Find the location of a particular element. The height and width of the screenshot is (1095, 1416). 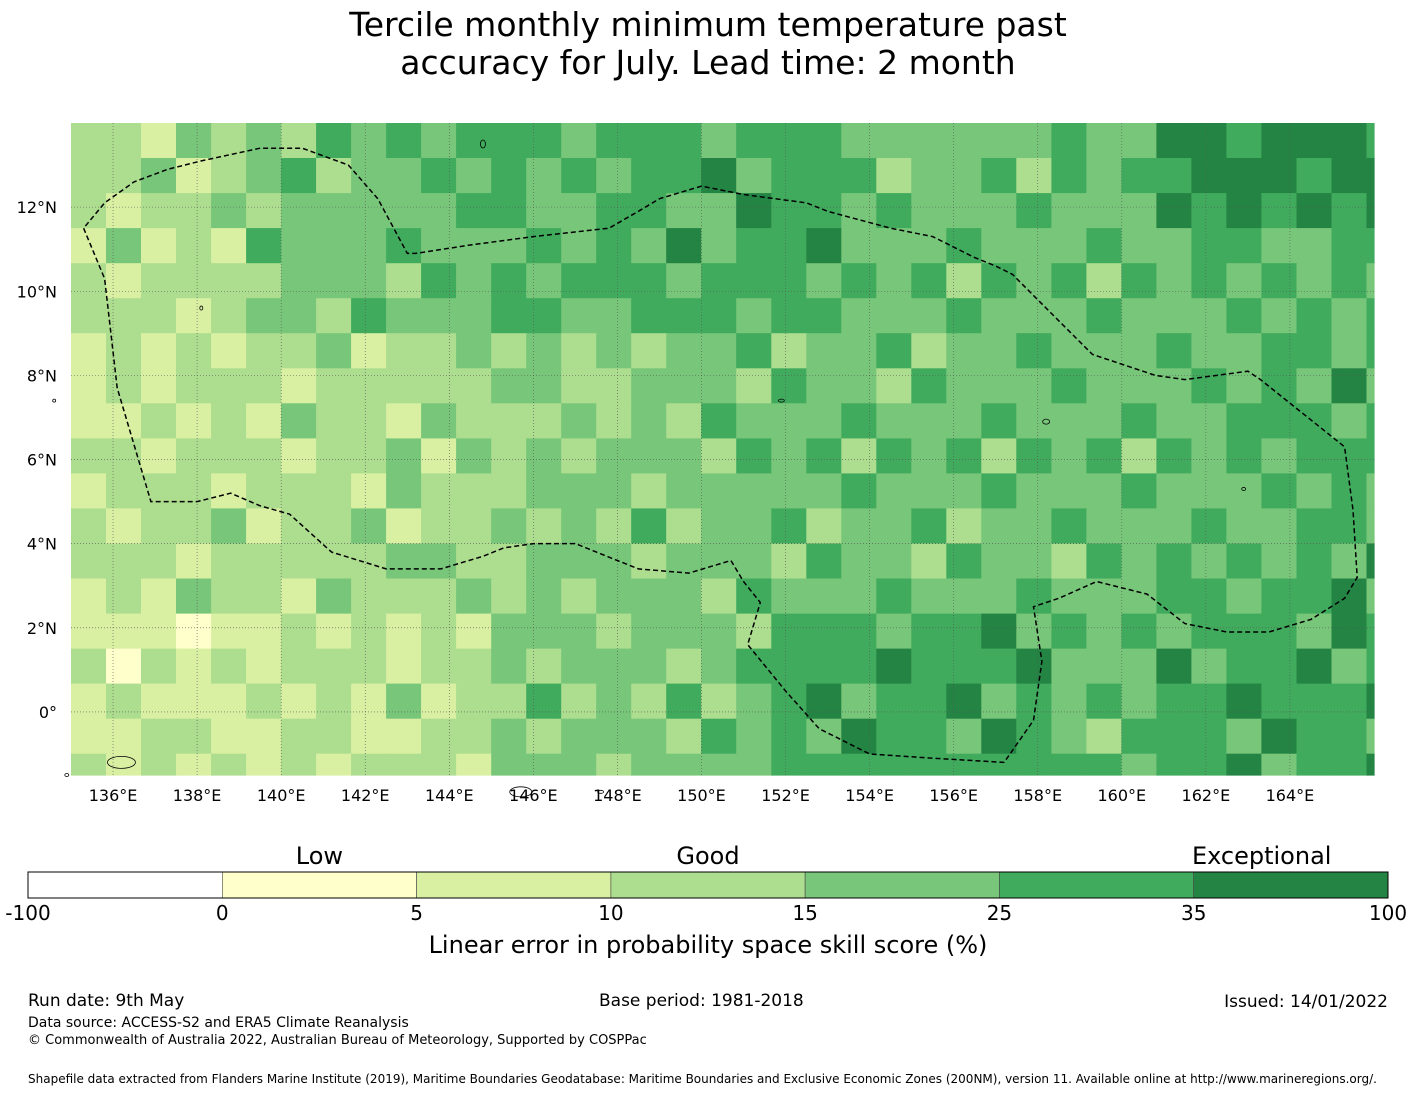

latitude-label: 12°N is located at coordinates (37, 207).